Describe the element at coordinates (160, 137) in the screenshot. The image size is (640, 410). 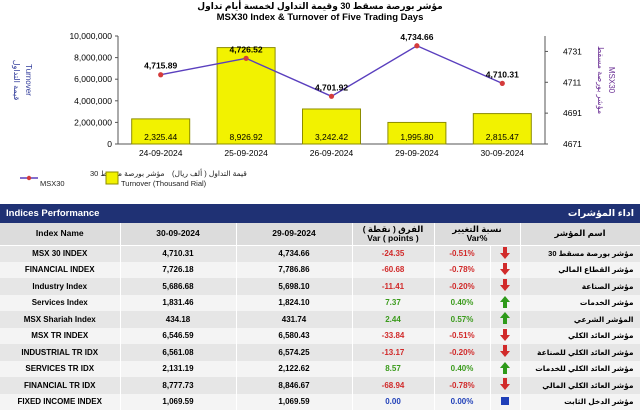
I see `turnover-bar-label: 2,325.44` at that location.